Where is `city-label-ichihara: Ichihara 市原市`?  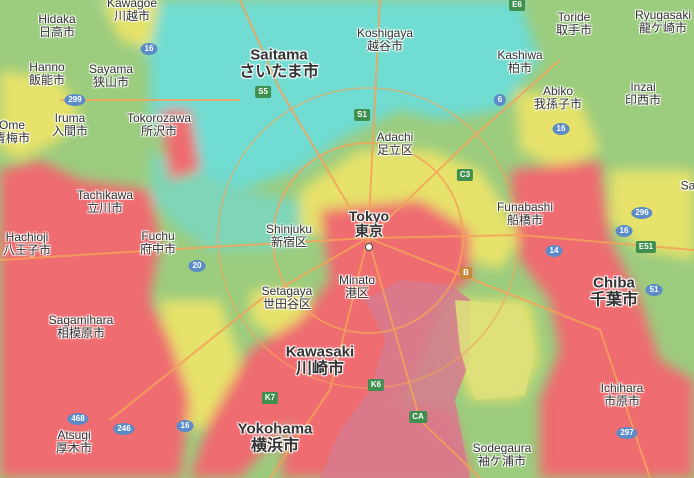
city-label-ichihara: Ichihara 市原市 is located at coordinates (622, 395).